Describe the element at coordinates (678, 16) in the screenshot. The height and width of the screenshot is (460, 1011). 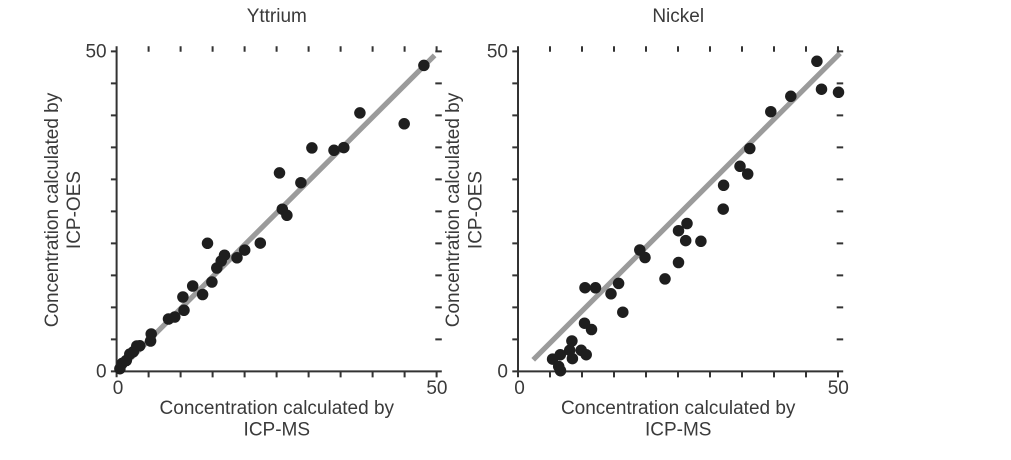
I see `svg-text: Nickel` at that location.